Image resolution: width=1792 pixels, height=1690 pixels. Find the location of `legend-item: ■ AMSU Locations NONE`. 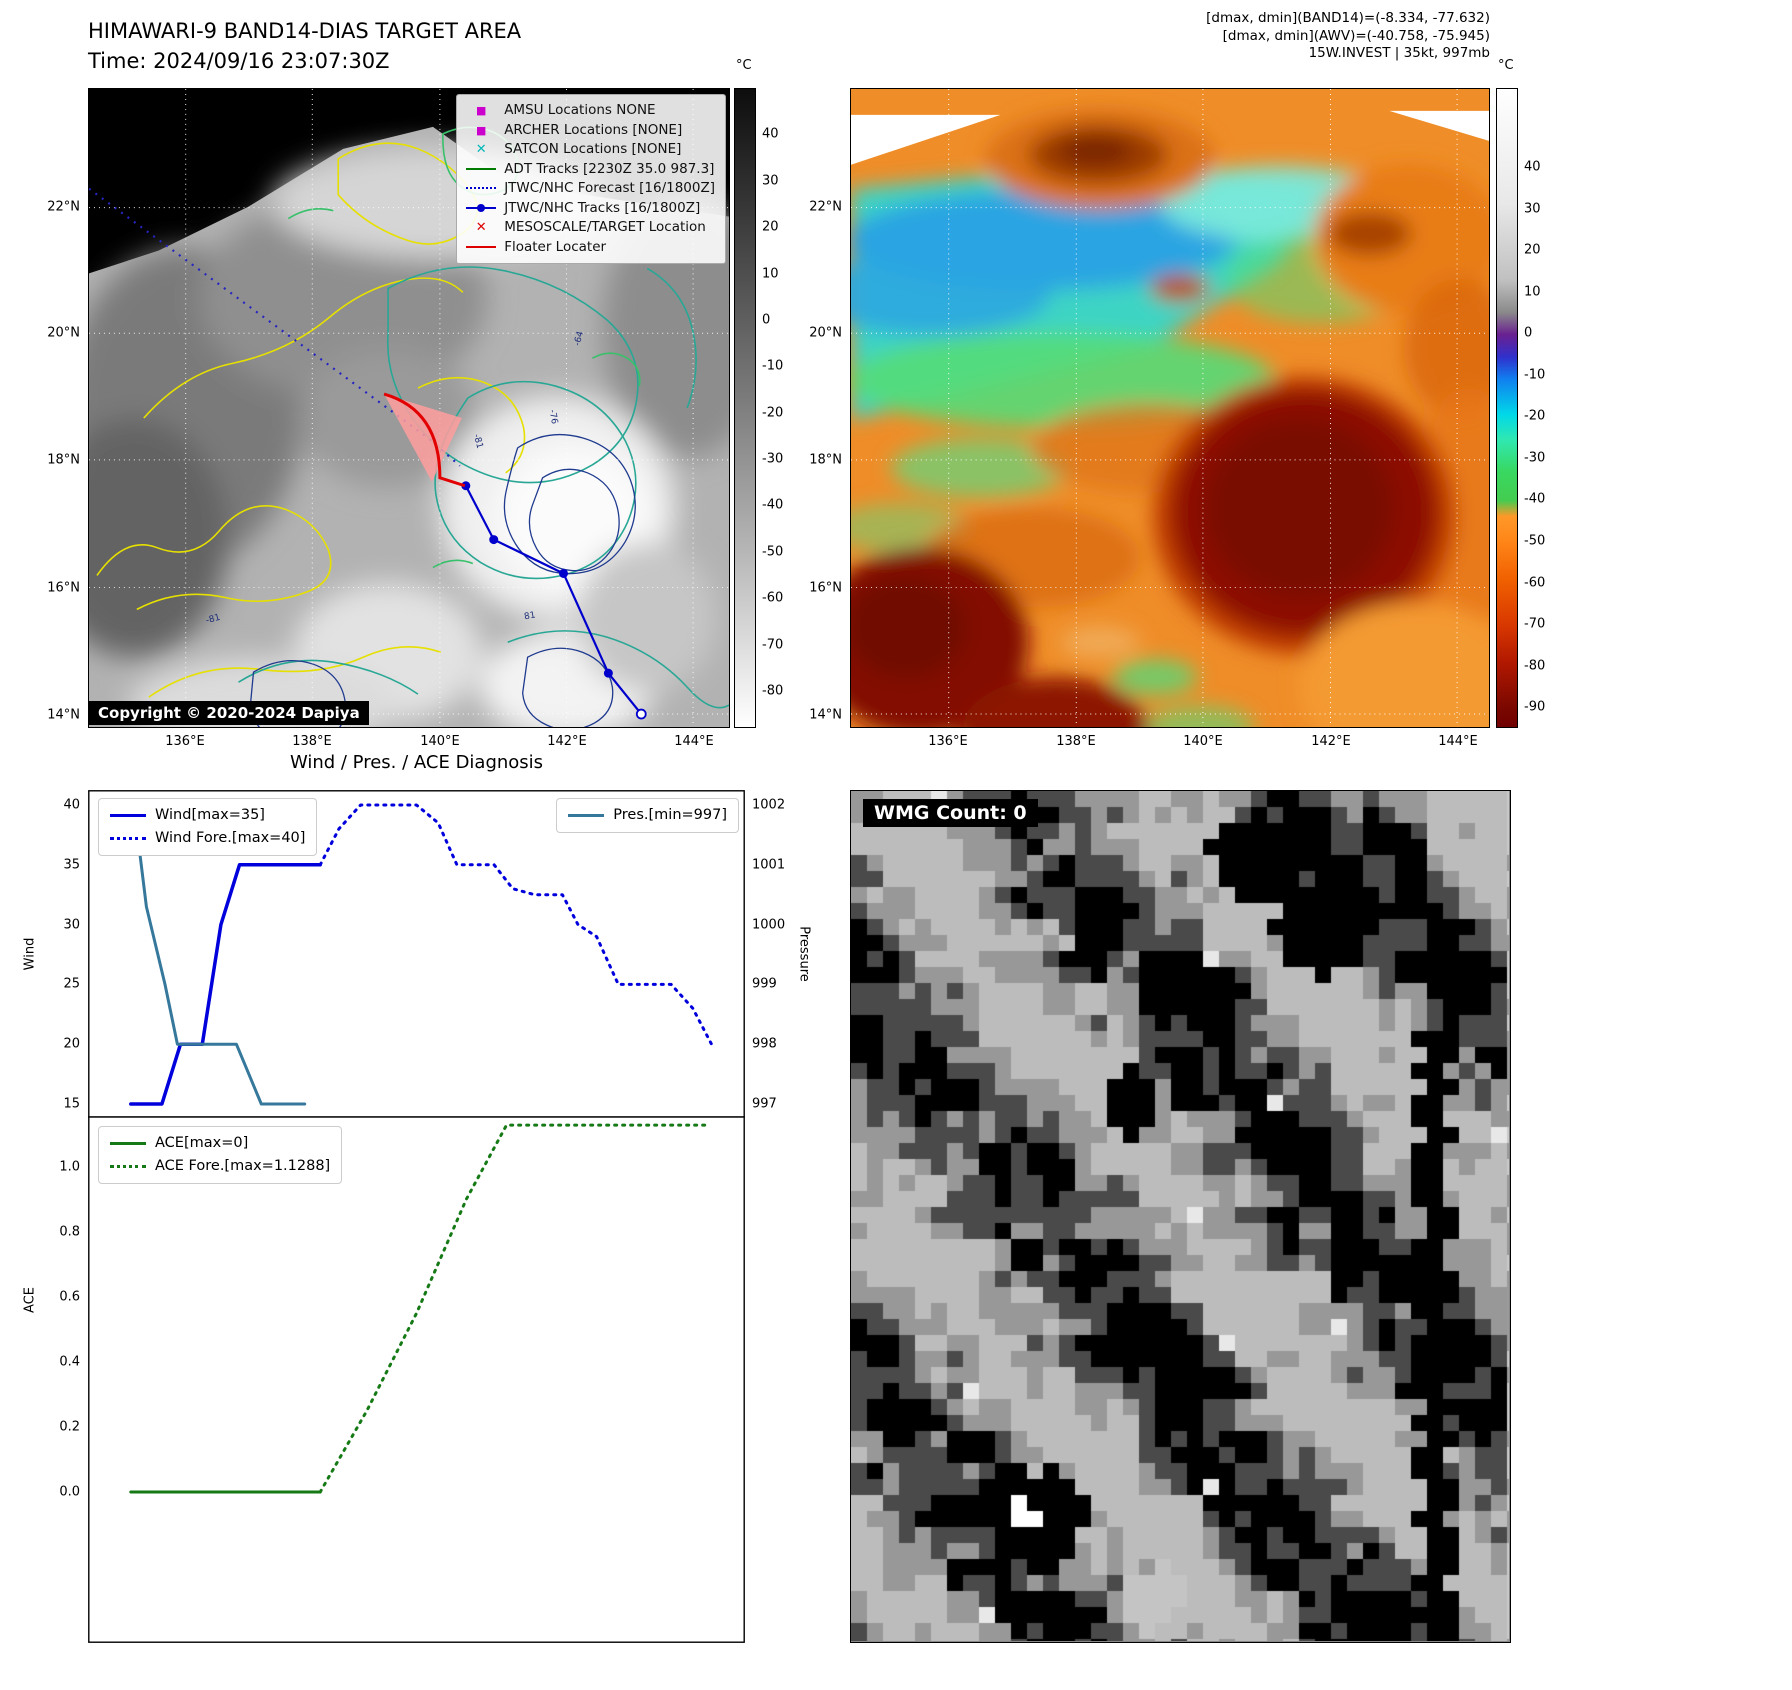

legend-item: ■ AMSU Locations NONE is located at coordinates (590, 111).